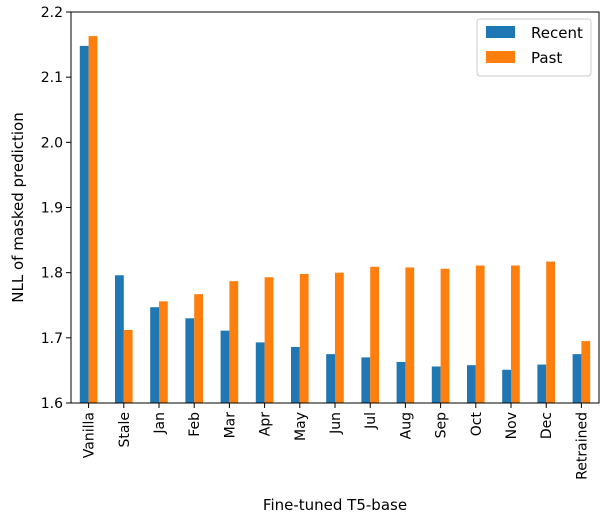 Image resolution: width=600 pixels, height=518 pixels. I want to click on bar-past-jun, so click(339, 337).